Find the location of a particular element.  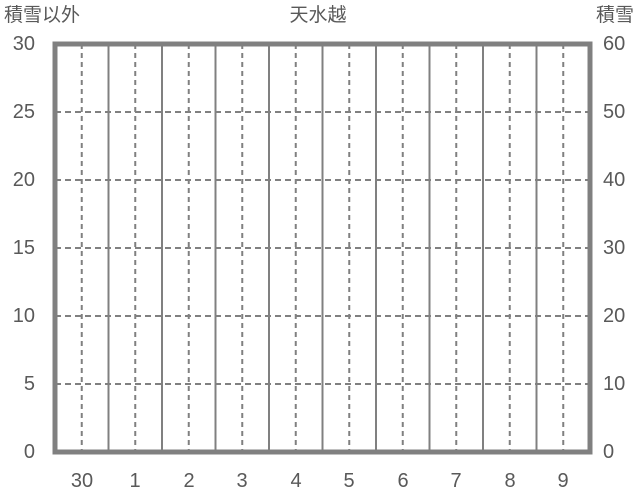

left-y-tick-label: 15 is located at coordinates (23, 248).